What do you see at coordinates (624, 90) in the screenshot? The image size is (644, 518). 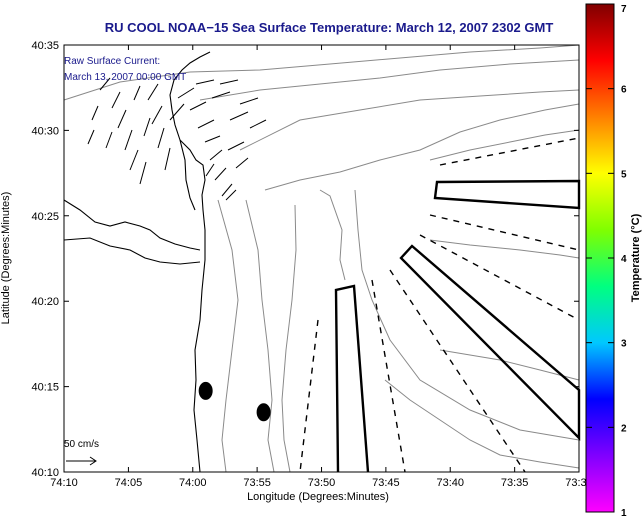 I see `colorbar-tick-label: 6` at bounding box center [624, 90].